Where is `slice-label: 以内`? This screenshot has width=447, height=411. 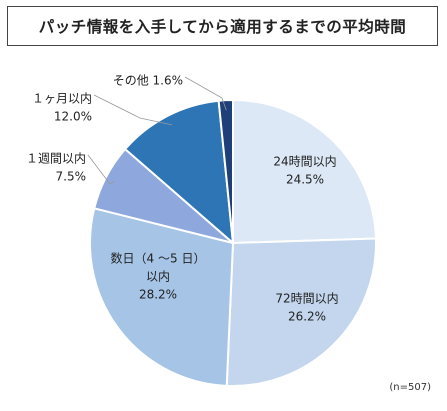
slice-label: 以内 is located at coordinates (158, 277).